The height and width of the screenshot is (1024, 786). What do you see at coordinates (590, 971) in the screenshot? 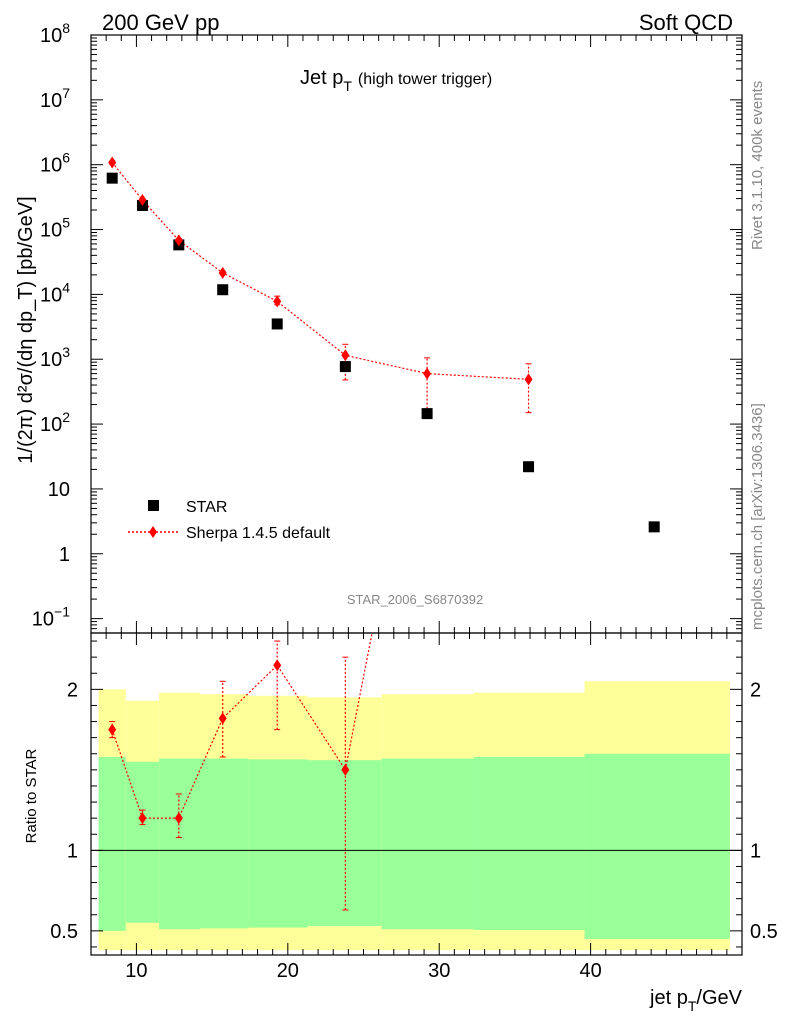
I see `x-tick-label: 40` at bounding box center [590, 971].